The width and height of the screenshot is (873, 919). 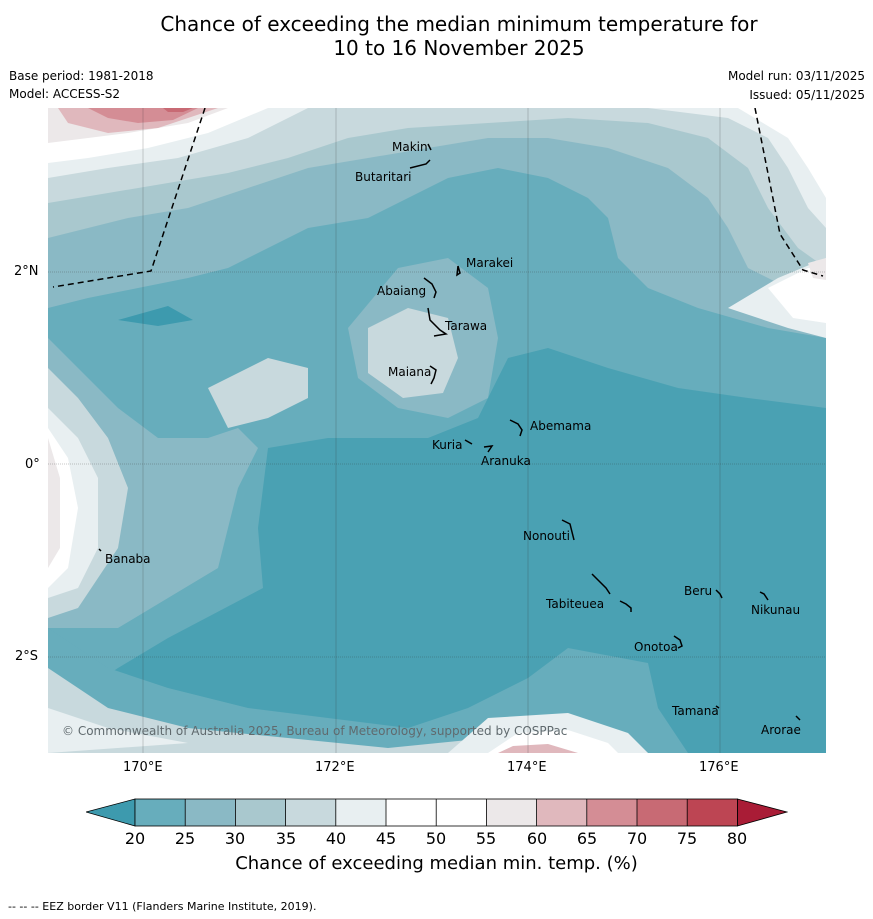 What do you see at coordinates (781, 730) in the screenshot?
I see `place-label-arorae: Arorae` at bounding box center [781, 730].